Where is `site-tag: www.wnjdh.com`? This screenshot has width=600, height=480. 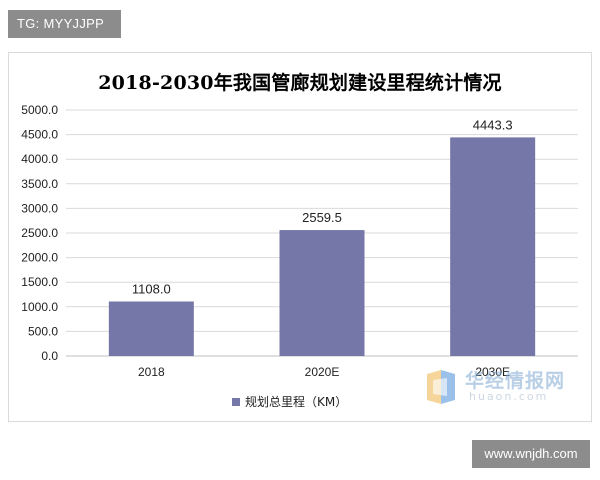
site-tag: www.wnjdh.com is located at coordinates (531, 454).